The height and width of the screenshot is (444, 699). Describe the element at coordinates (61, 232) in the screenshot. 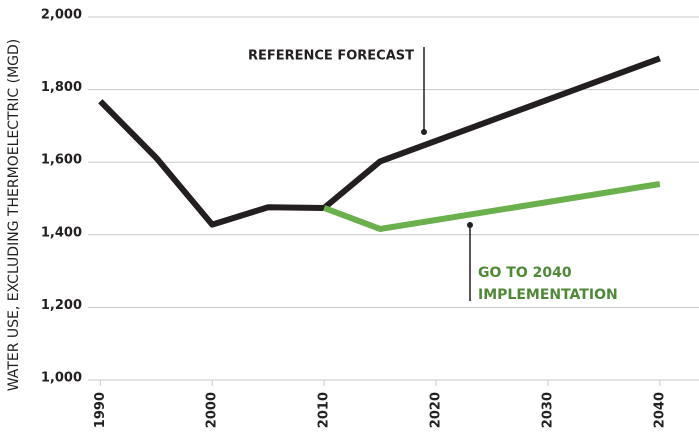

I see `y-tick-label: 1,400` at that location.